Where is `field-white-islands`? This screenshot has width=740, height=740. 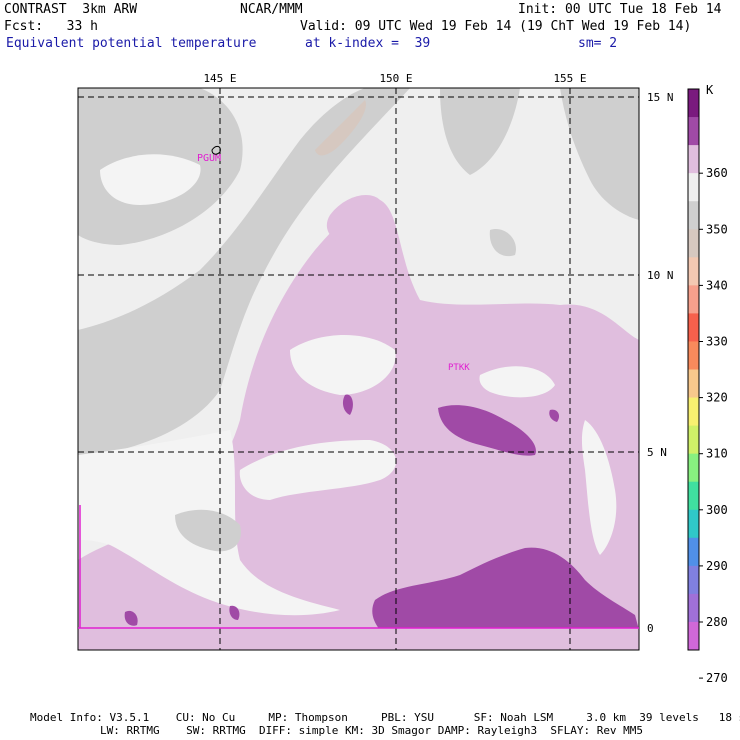 field-white-islands is located at coordinates (343, 365).